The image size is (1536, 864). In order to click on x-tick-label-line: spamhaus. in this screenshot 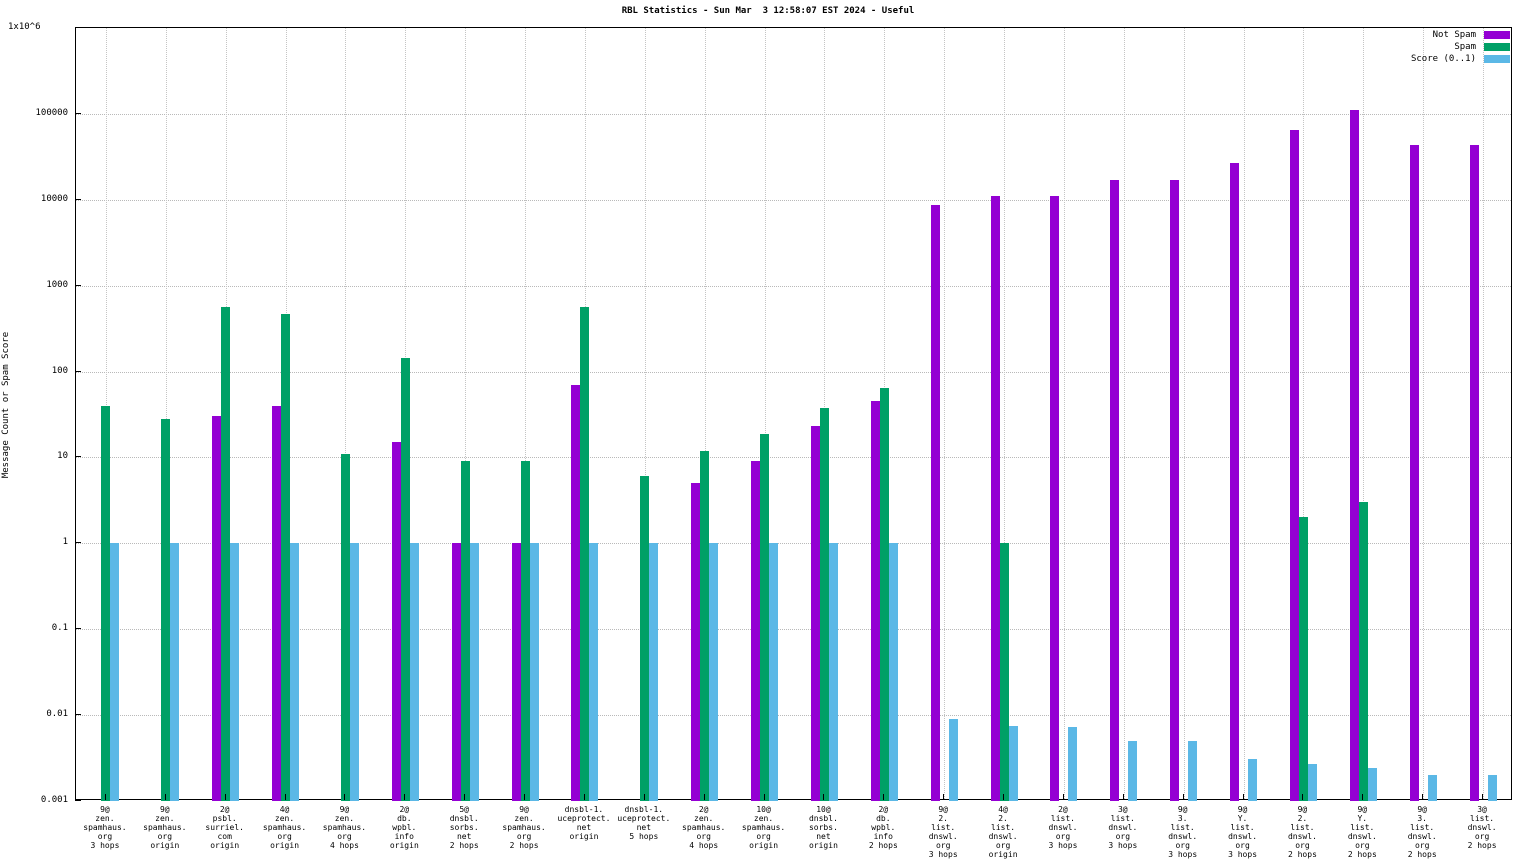, I will do `click(524, 827)`.